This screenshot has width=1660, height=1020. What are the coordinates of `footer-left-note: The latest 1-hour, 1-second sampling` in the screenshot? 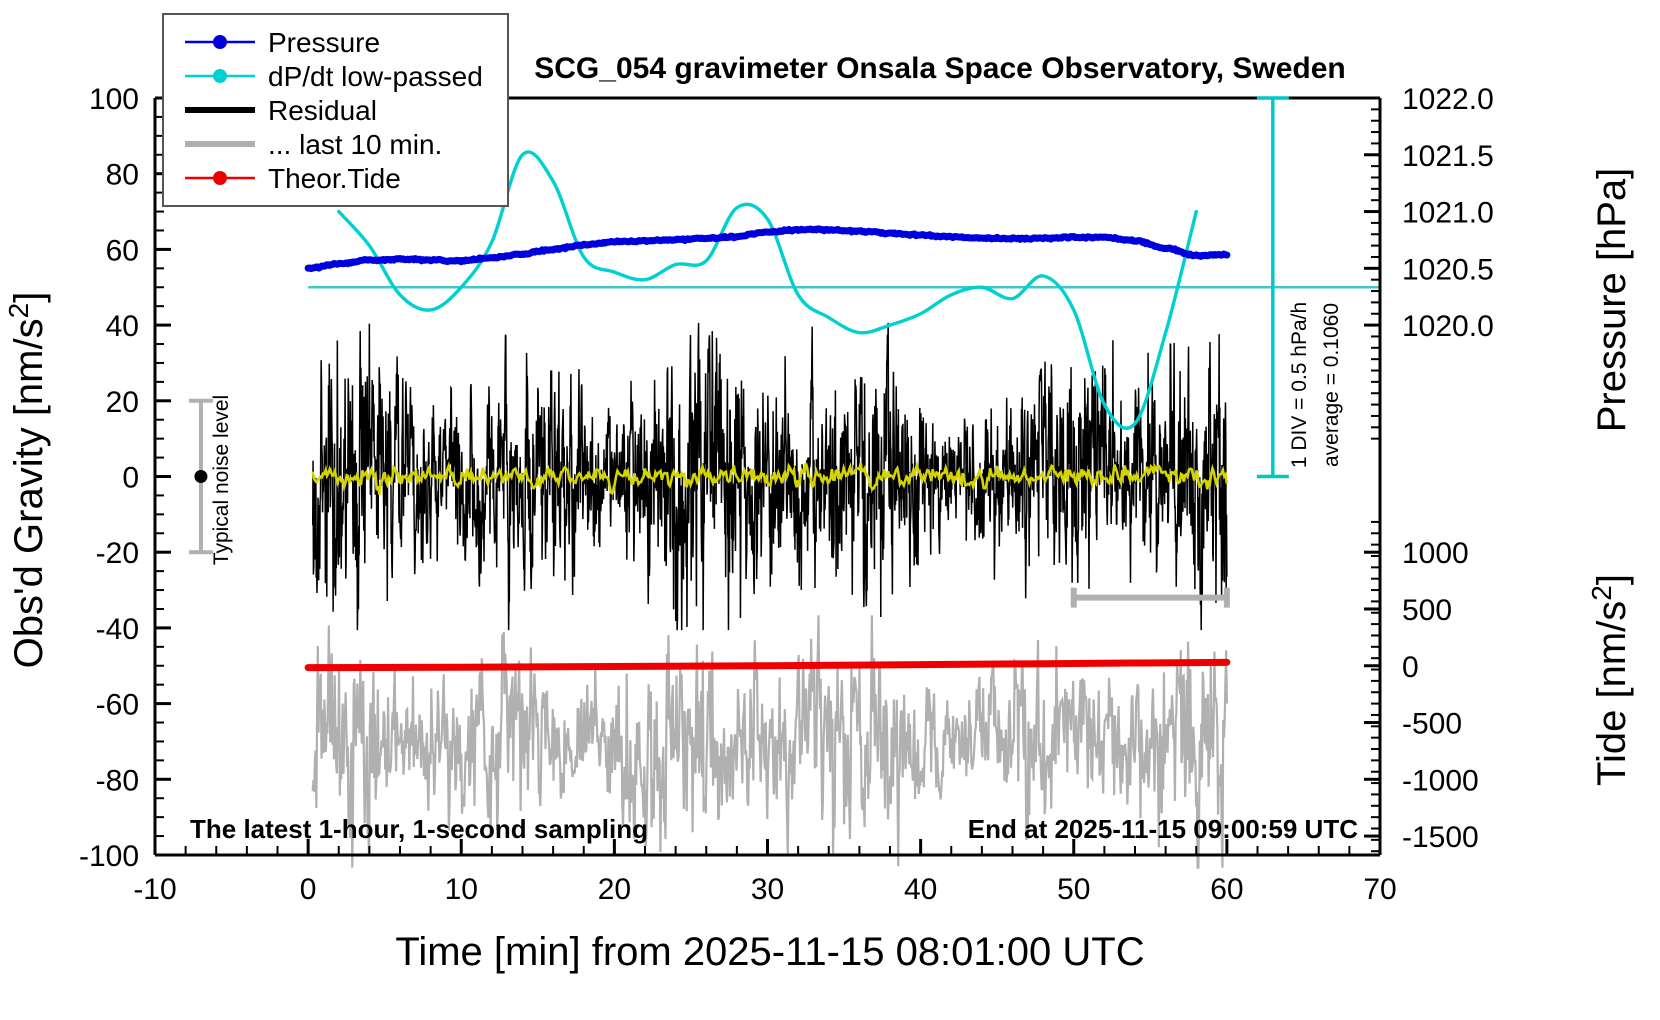 It's located at (419, 829).